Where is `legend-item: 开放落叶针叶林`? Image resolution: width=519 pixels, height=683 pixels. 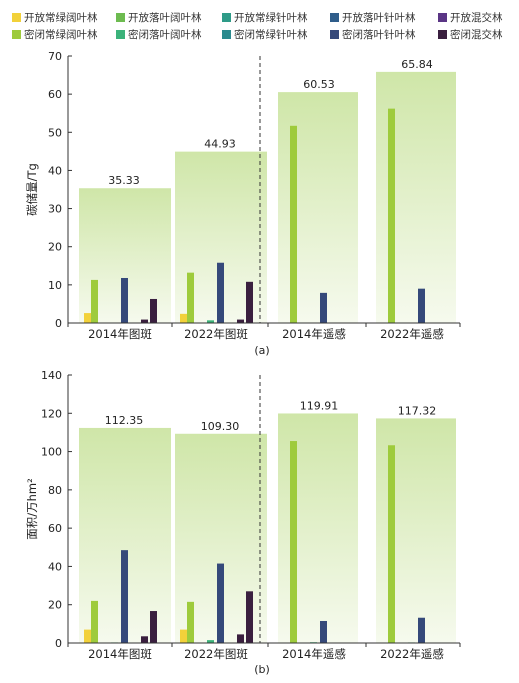 legend-item: 开放落叶针叶林 is located at coordinates (373, 18).